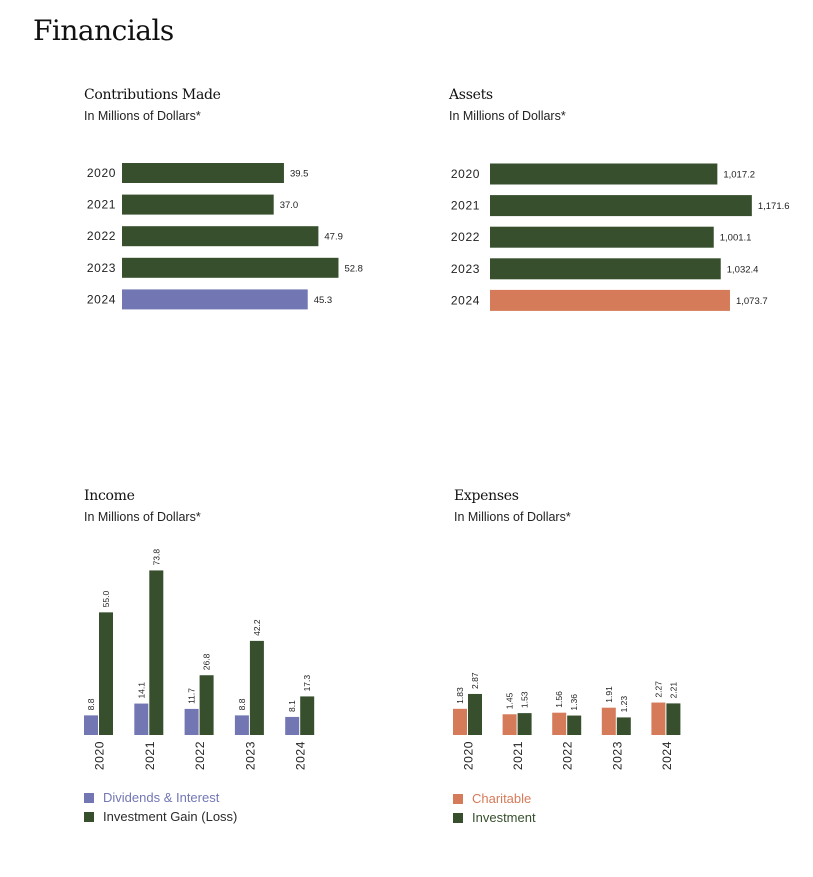 Image resolution: width=813 pixels, height=877 pixels. I want to click on expenses-subtitle: In Millions of Dollars*, so click(512, 517).